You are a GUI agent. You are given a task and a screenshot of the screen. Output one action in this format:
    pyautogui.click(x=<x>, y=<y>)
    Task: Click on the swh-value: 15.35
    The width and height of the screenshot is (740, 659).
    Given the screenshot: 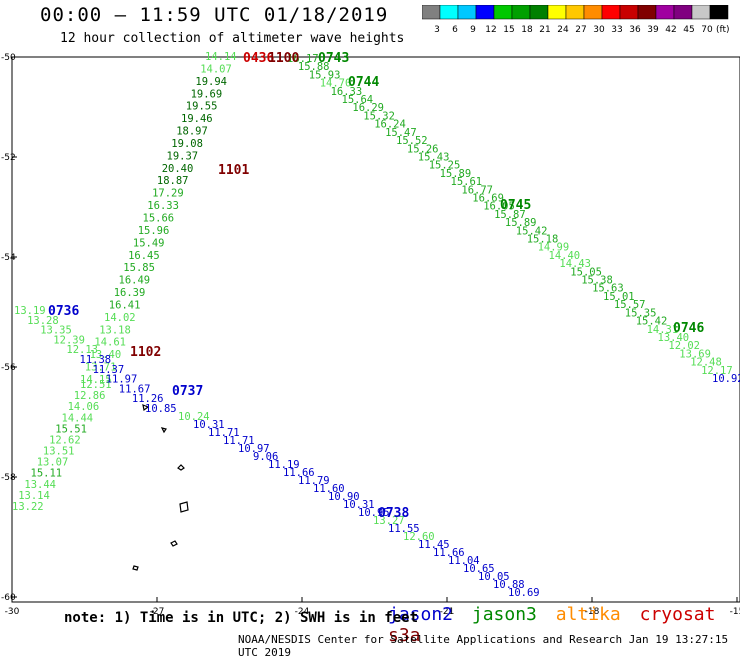 What is the action you would take?
    pyautogui.click(x=641, y=313)
    